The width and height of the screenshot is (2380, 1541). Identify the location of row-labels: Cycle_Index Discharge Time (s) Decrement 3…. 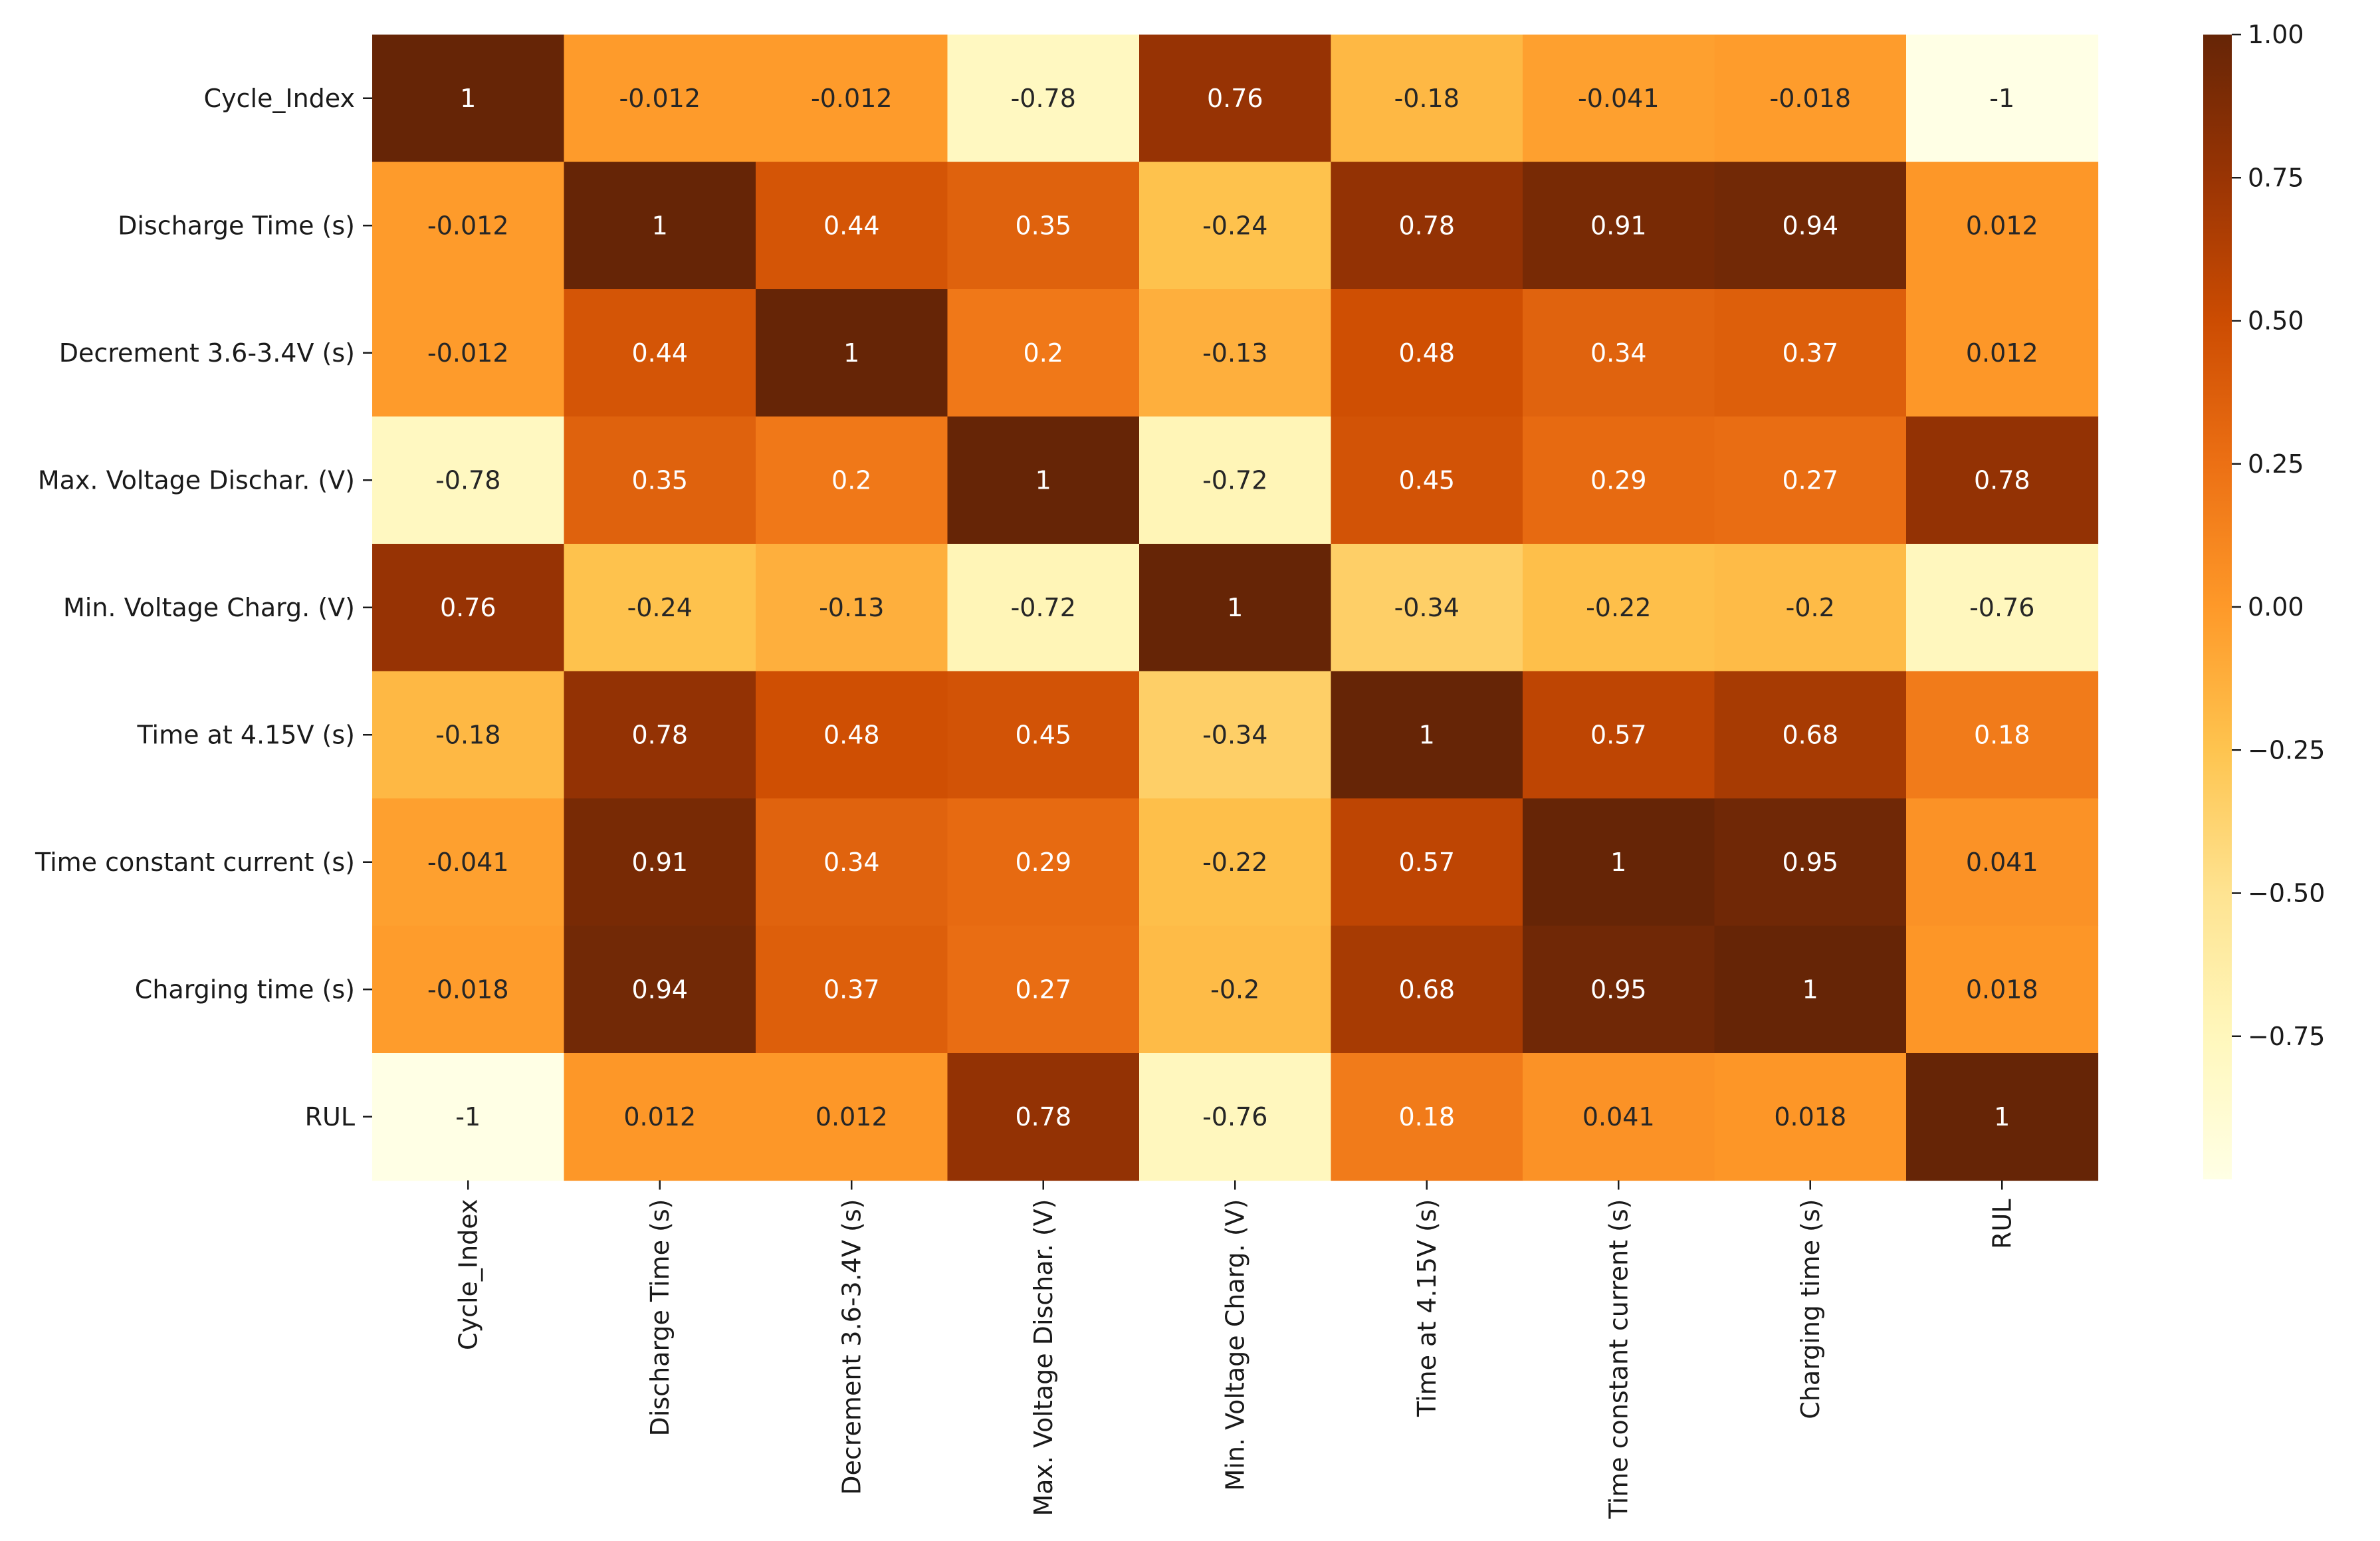
(203, 607).